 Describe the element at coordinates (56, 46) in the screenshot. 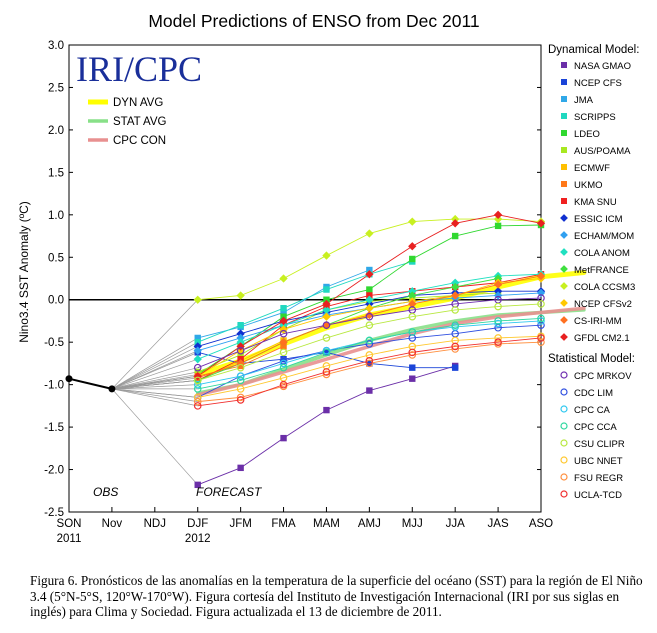

I see `y-tick-label: 3.0` at that location.